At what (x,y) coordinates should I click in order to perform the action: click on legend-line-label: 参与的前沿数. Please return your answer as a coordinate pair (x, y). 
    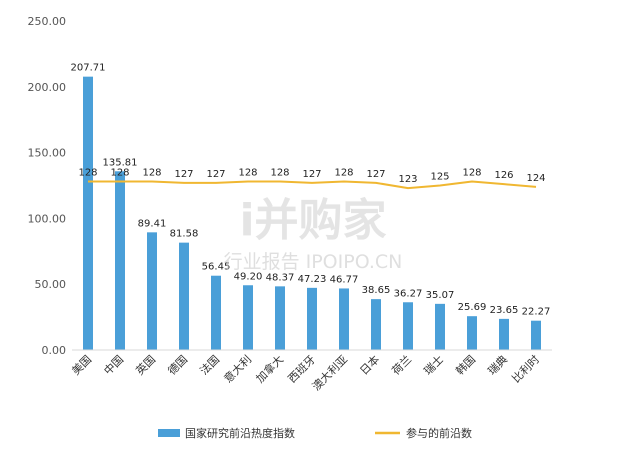
    Looking at the image, I should click on (439, 433).